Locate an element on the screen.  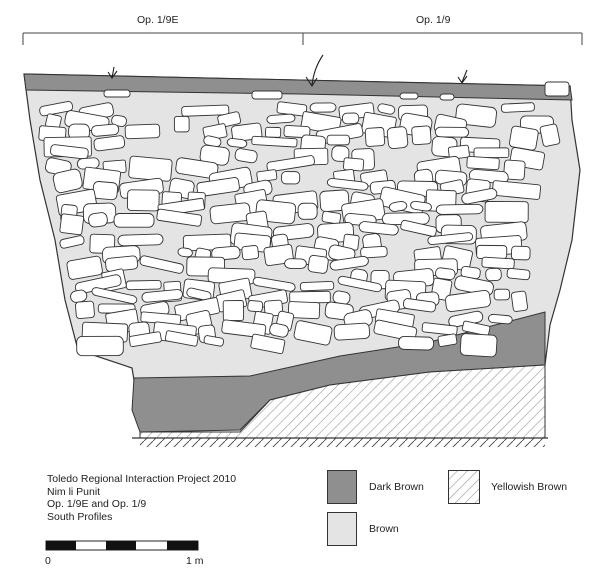
scale-label-start: 0 is located at coordinates (48, 561).